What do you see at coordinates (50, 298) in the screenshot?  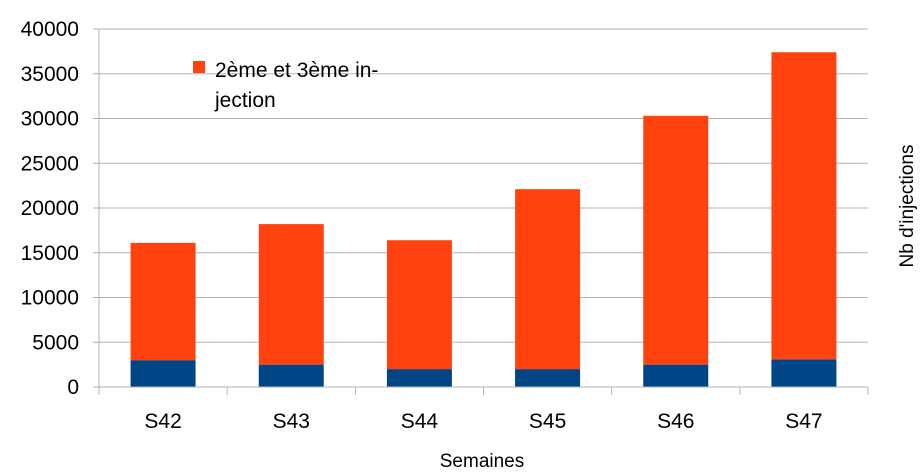 I see `y-tick-label-10000: 10000` at bounding box center [50, 298].